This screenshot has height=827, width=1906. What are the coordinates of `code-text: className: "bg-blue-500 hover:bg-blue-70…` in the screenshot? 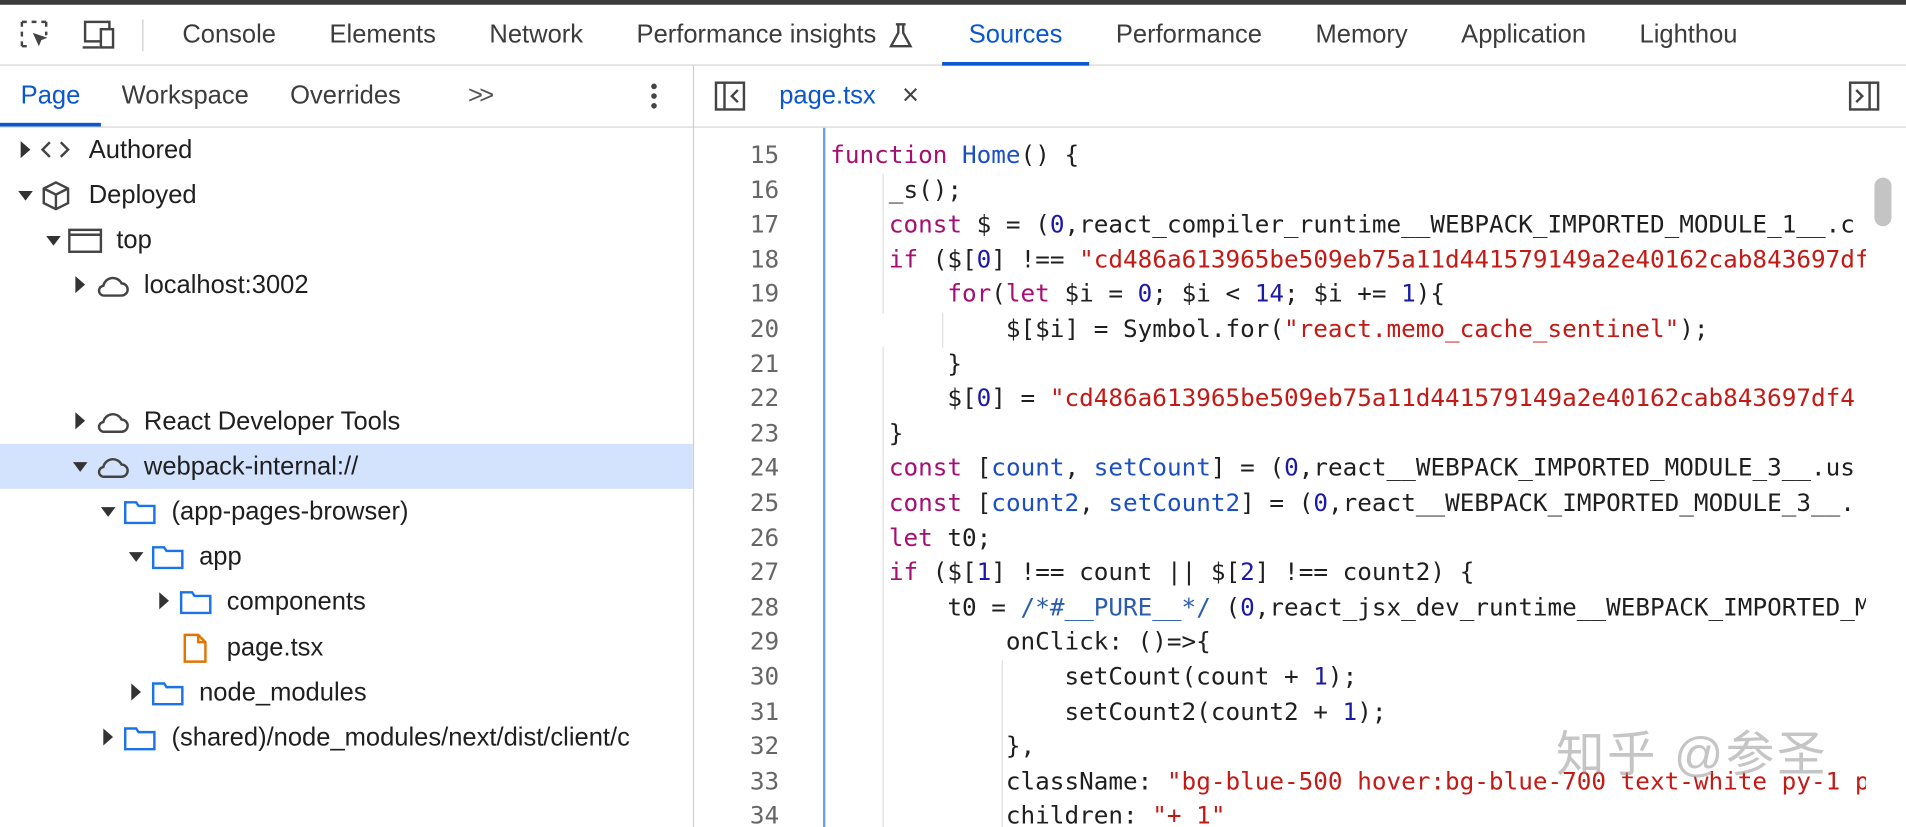 It's located at (1348, 781).